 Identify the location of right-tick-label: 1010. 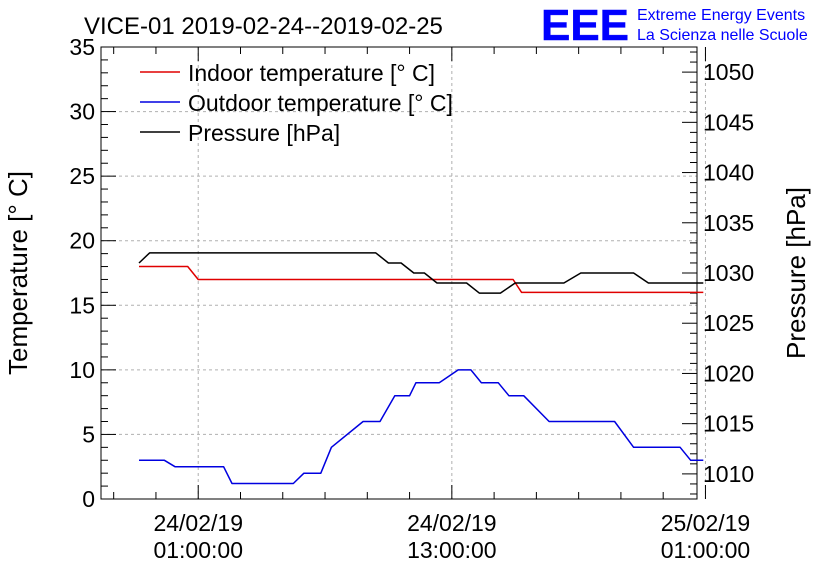
(728, 474).